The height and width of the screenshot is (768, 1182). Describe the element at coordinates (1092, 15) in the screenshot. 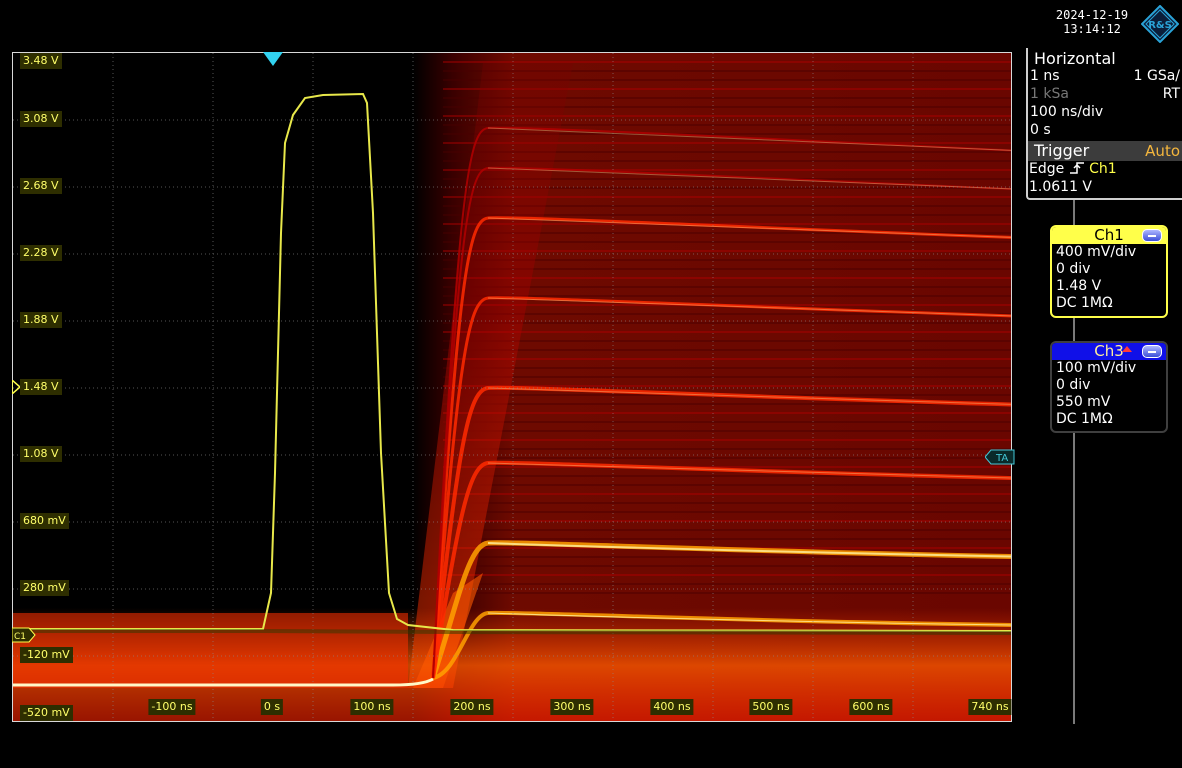

I see `date-text: 2024-12-19` at that location.